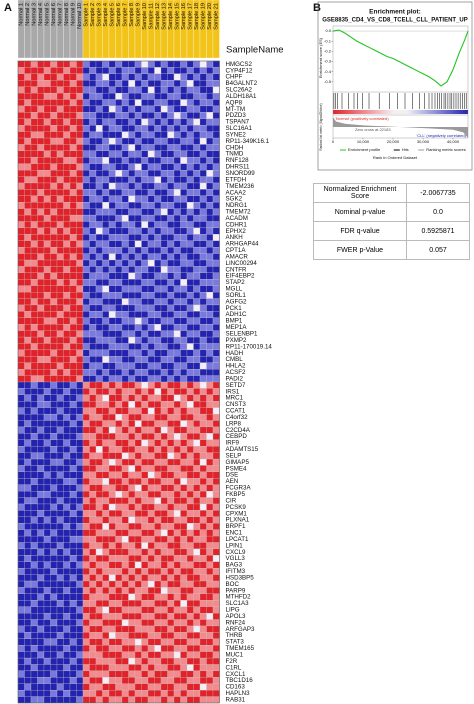 The width and height of the screenshot is (474, 704). I want to click on row-label: APOL3, so click(236, 616).